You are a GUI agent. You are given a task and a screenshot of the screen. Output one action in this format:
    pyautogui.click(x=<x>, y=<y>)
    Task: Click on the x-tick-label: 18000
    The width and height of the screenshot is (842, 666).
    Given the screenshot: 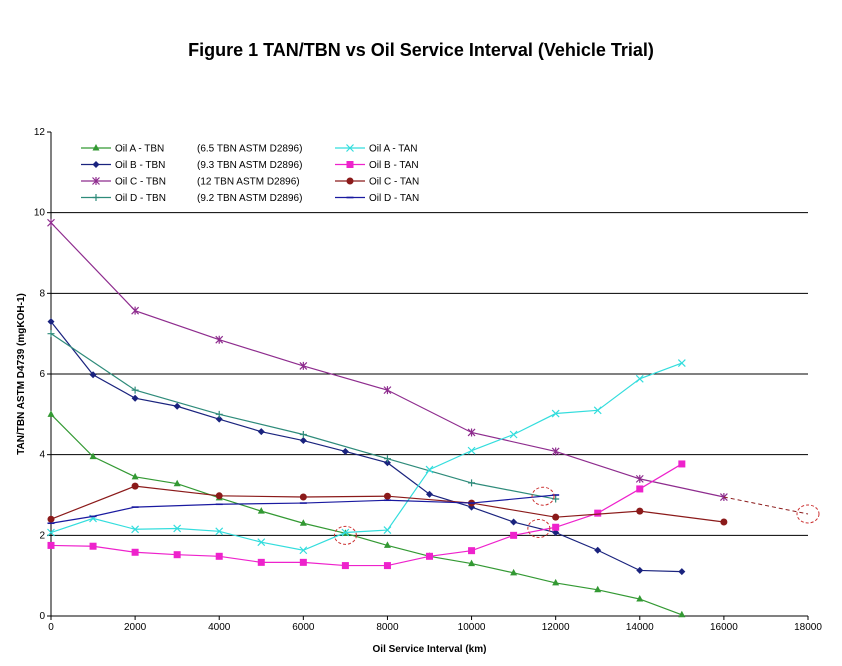 What is the action you would take?
    pyautogui.click(x=808, y=627)
    